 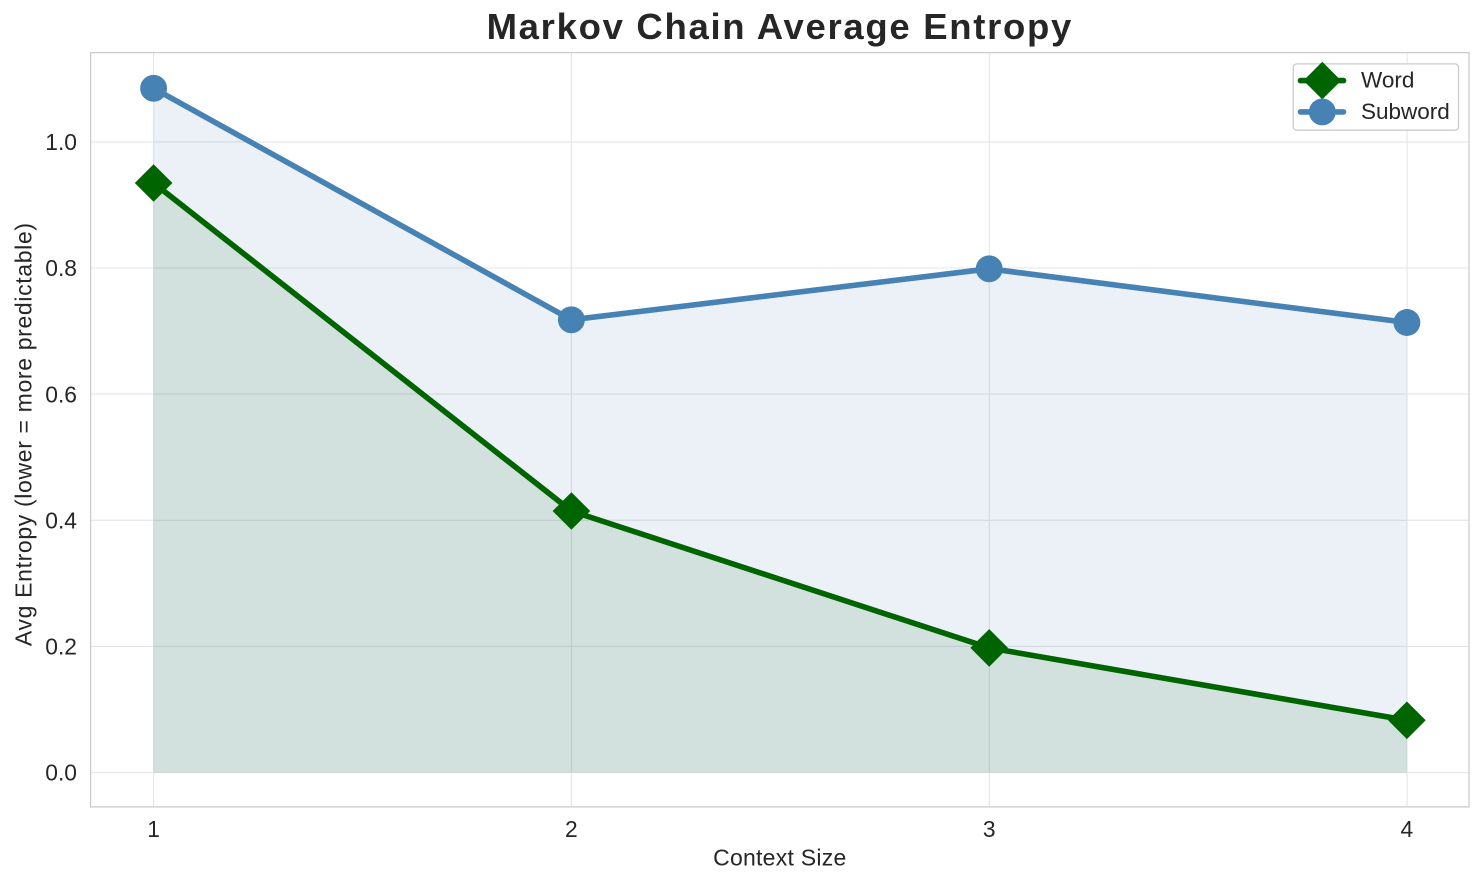 What do you see at coordinates (61, 647) in the screenshot?
I see `svg-text: 0.2` at bounding box center [61, 647].